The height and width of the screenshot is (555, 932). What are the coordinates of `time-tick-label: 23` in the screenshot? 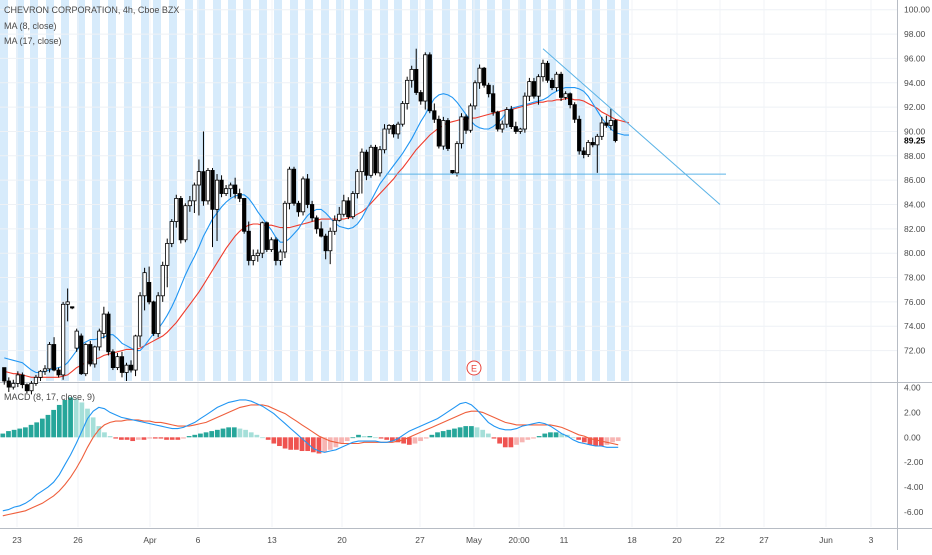 It's located at (17, 540).